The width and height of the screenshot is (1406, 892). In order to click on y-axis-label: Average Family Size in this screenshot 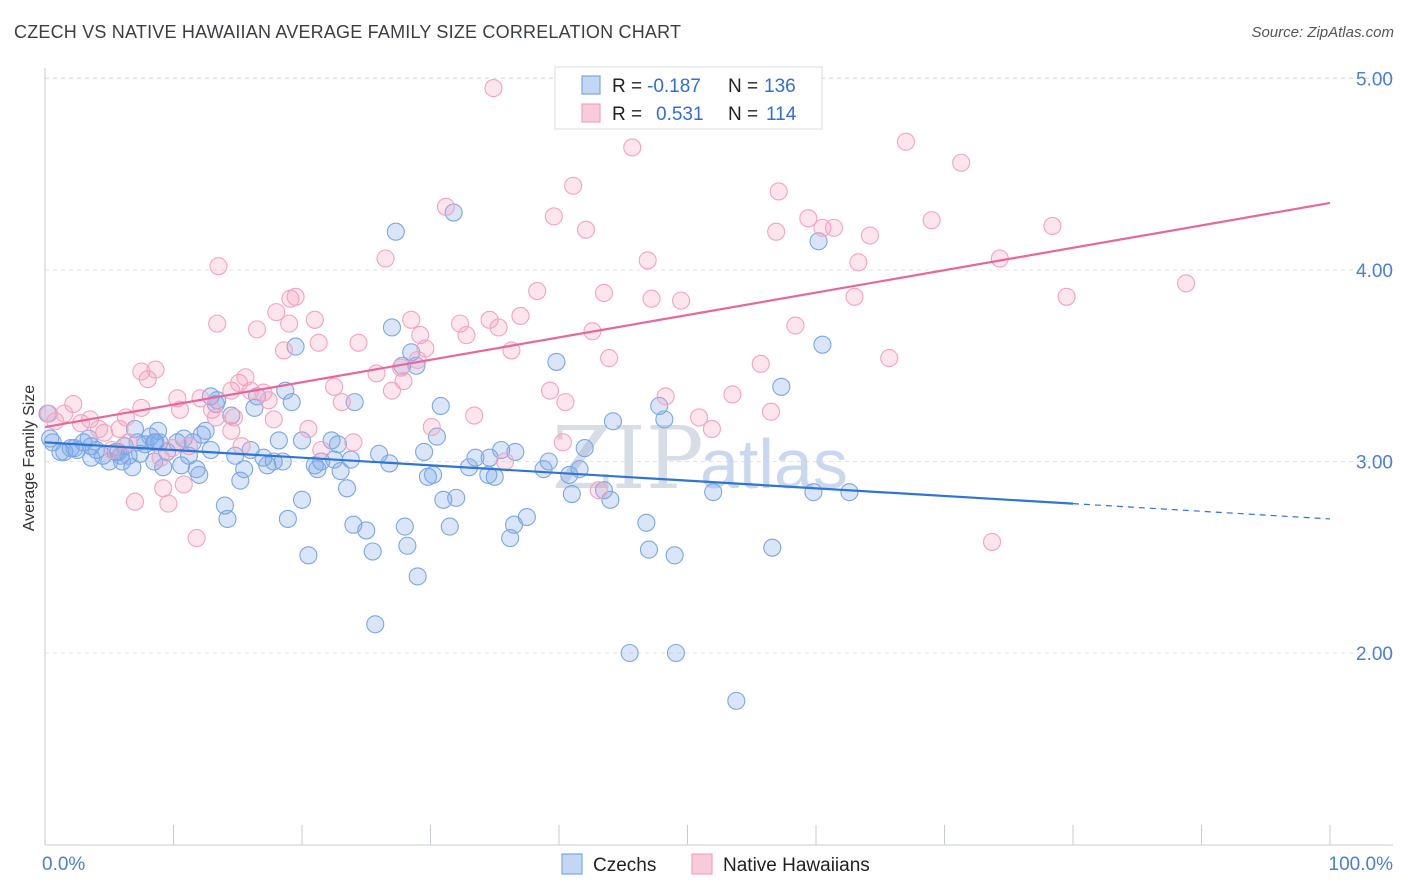, I will do `click(29, 458)`.